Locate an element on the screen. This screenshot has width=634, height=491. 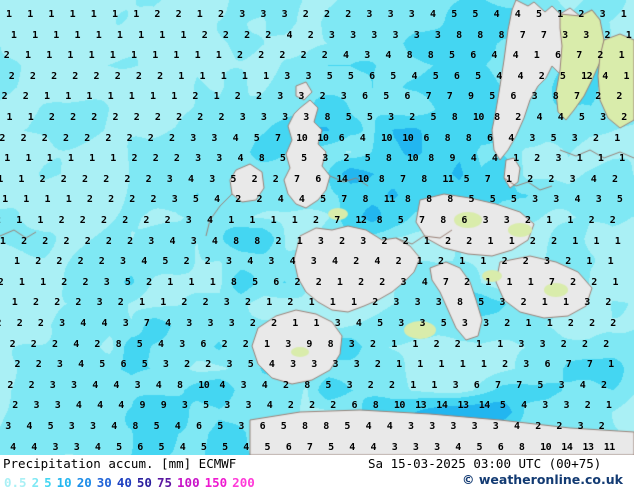
grid-value: 9 is located at coordinates (471, 97).